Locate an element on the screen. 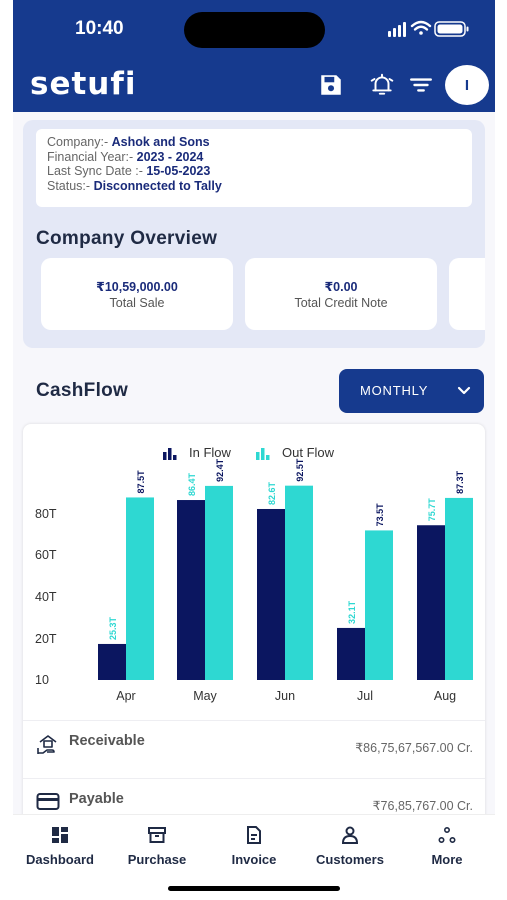  status-time: 10:40 is located at coordinates (99, 28).